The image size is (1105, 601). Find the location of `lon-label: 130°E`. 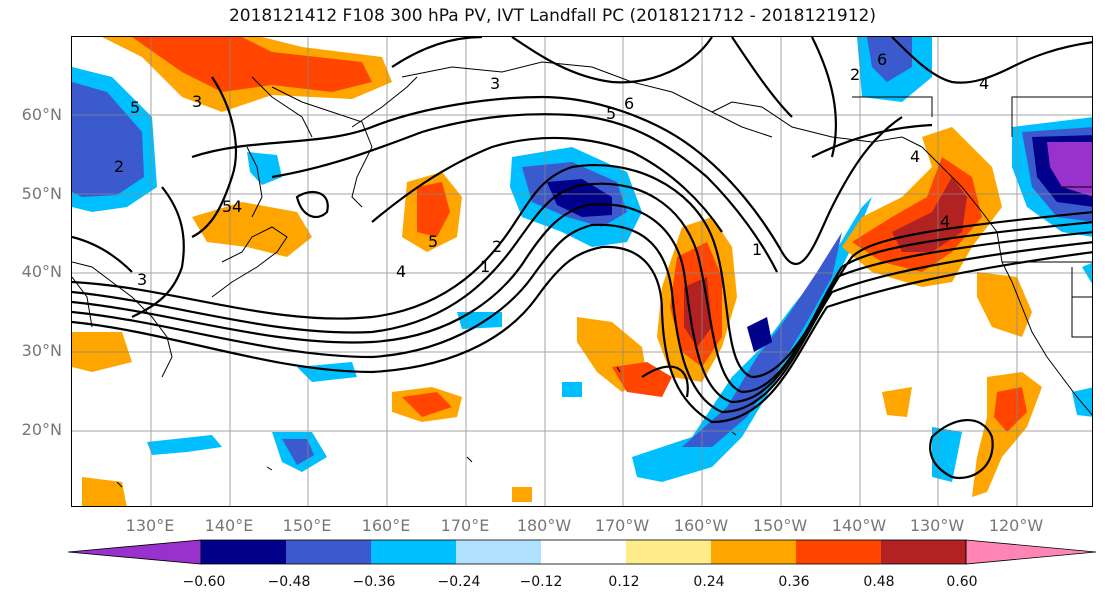

lon-label: 130°E is located at coordinates (150, 525).